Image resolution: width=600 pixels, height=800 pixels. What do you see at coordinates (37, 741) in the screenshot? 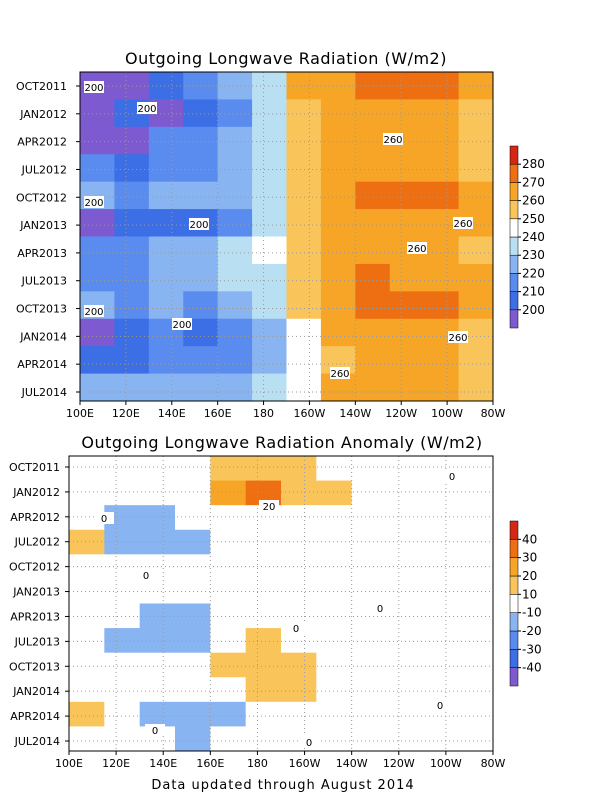
I see `y-tick-label: JUL2014` at bounding box center [37, 741].